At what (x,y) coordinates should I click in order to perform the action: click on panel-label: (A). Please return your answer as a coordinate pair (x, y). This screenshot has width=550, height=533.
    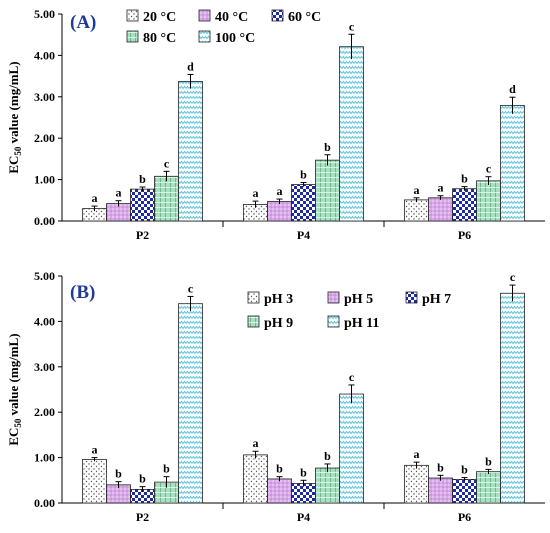
    Looking at the image, I should click on (83, 22).